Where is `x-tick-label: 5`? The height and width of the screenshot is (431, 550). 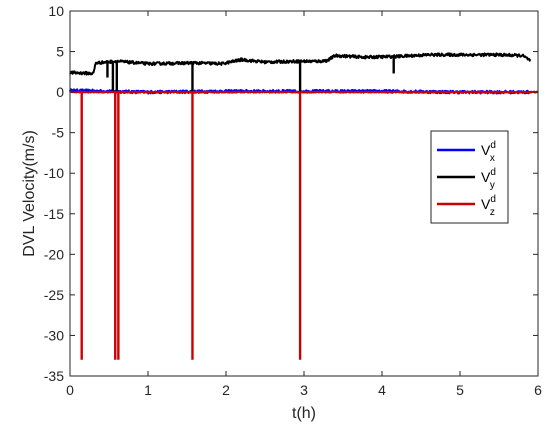 x-tick-label: 5 is located at coordinates (460, 390).